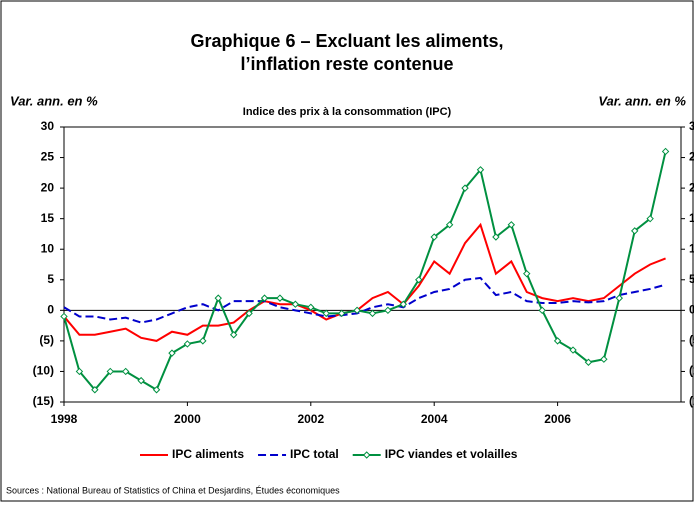 Image resolution: width=694 pixels, height=507 pixels. Describe the element at coordinates (691, 248) in the screenshot. I see `y2-tick-label: 10` at that location.